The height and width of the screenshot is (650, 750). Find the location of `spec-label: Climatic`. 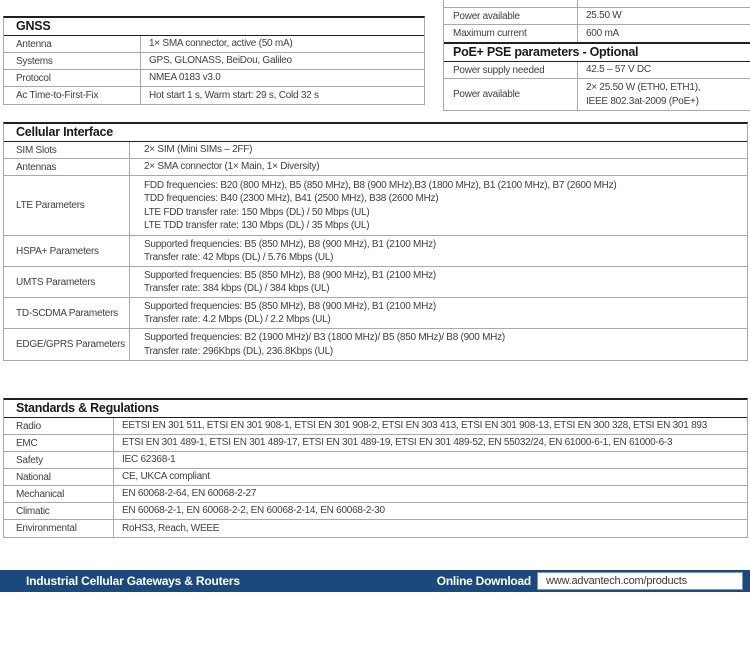

spec-label: Climatic is located at coordinates (59, 511).